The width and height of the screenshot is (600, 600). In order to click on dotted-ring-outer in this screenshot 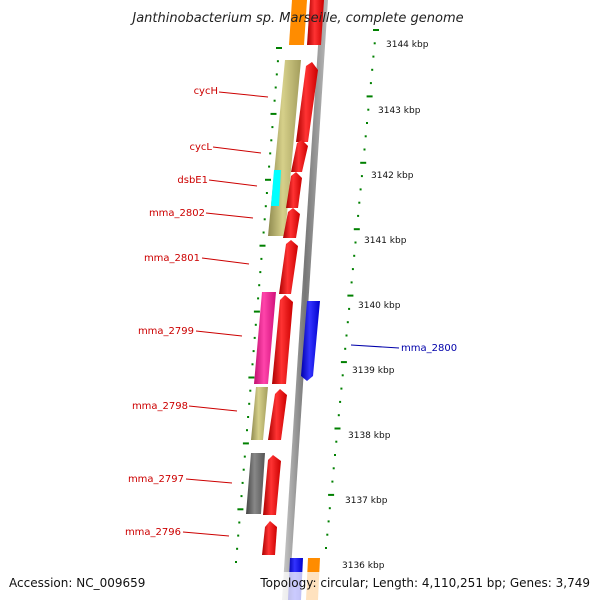, I will do `click(352, 289)`.